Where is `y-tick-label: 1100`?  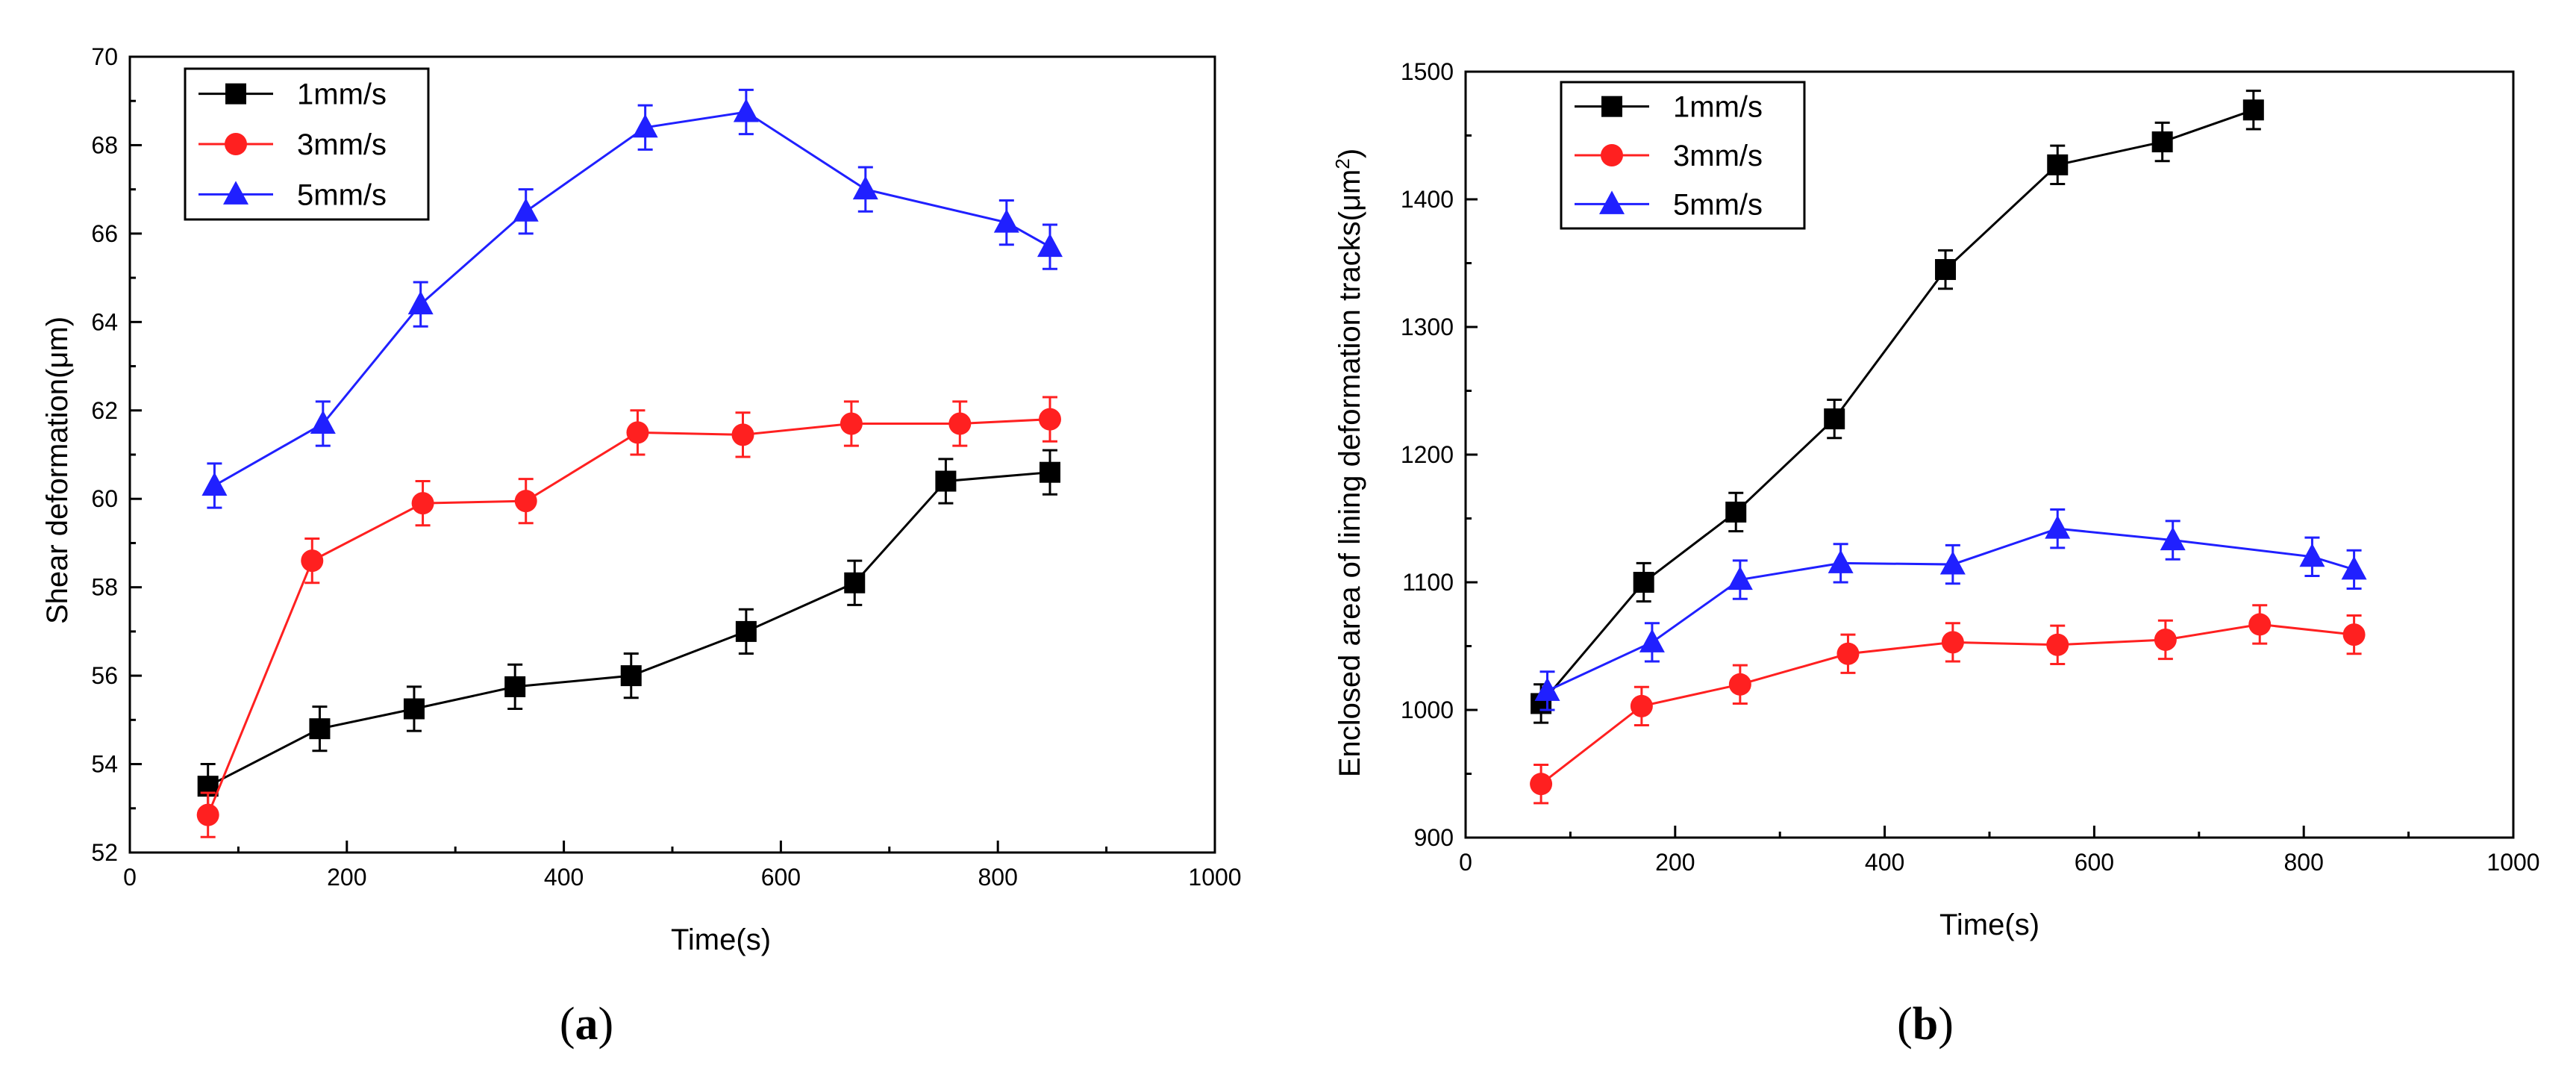
y-tick-label: 1100 is located at coordinates (1428, 582).